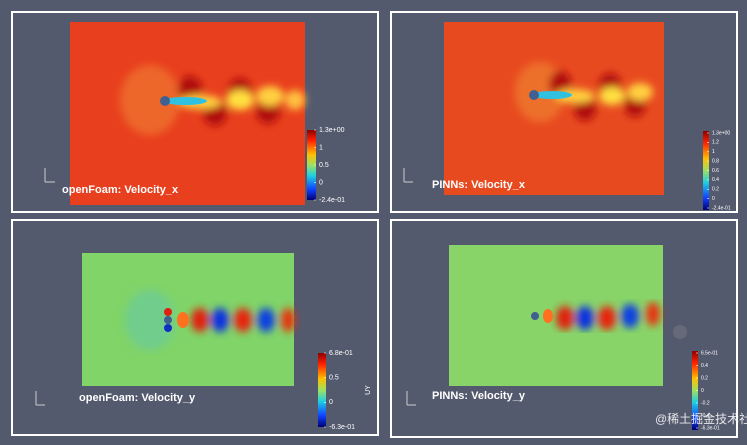 This screenshot has width=747, height=445. What do you see at coordinates (715, 171) in the screenshot?
I see `colorbar-label: 0.6` at bounding box center [715, 171].